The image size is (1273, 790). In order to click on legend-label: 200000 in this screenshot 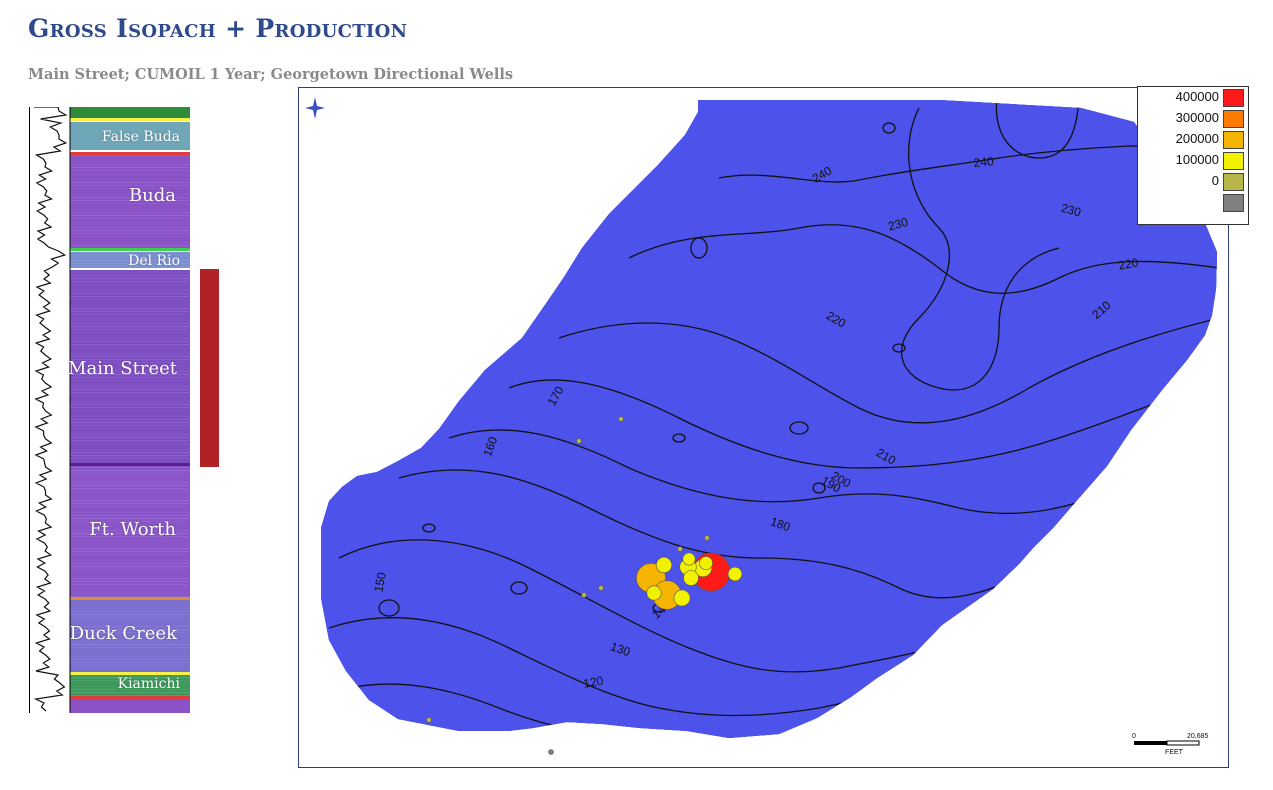, I will do `click(1197, 138)`.